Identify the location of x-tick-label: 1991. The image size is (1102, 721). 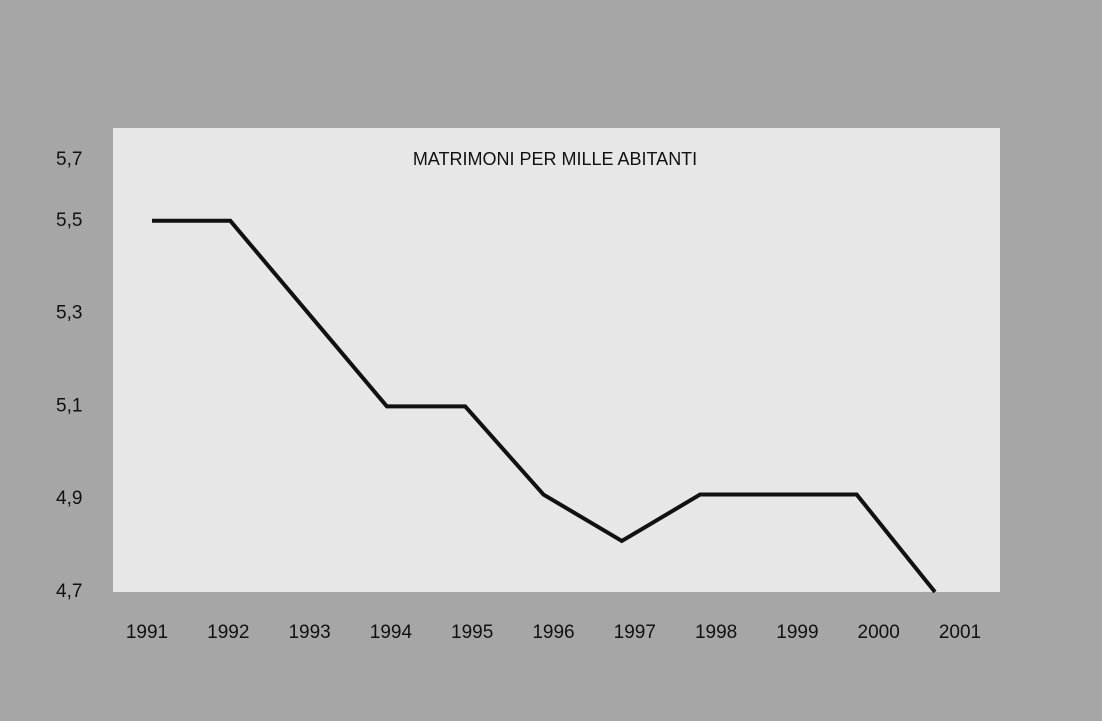
(147, 632).